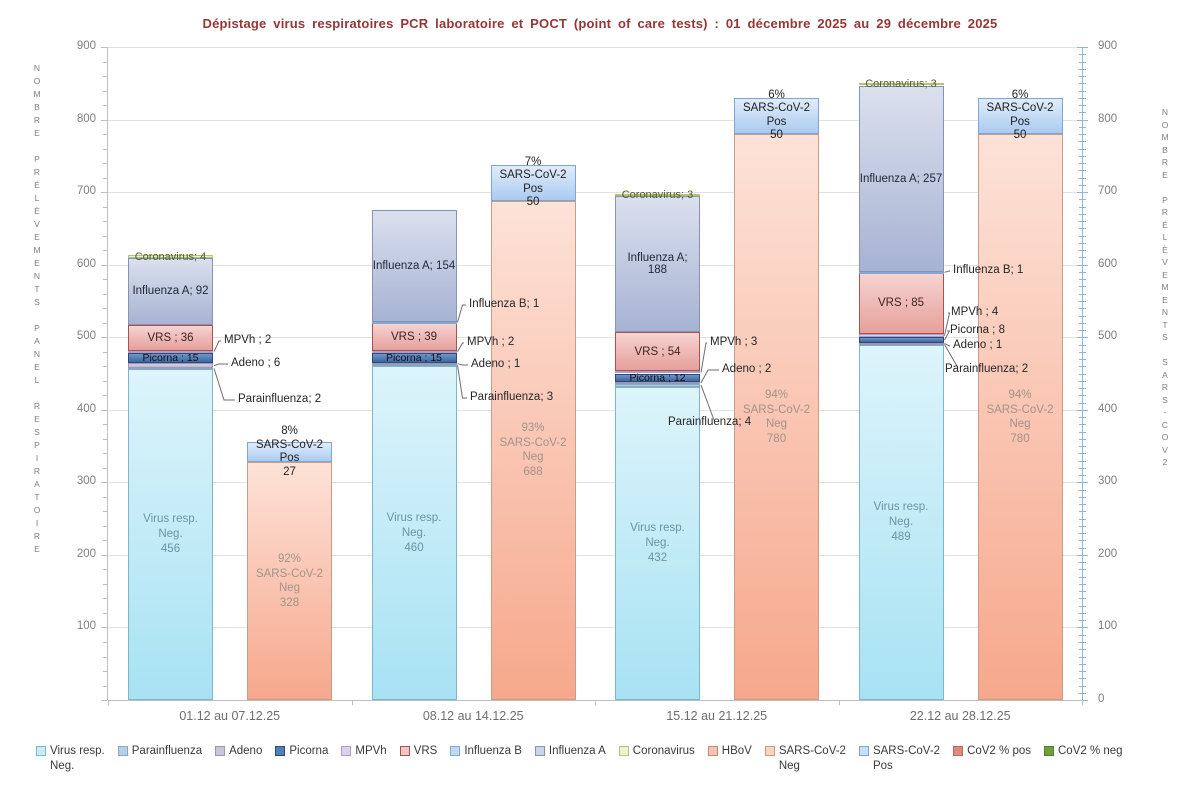 Image resolution: width=1200 pixels, height=804 pixels. I want to click on legend-item-influenza_b: Influenza B, so click(486, 751).